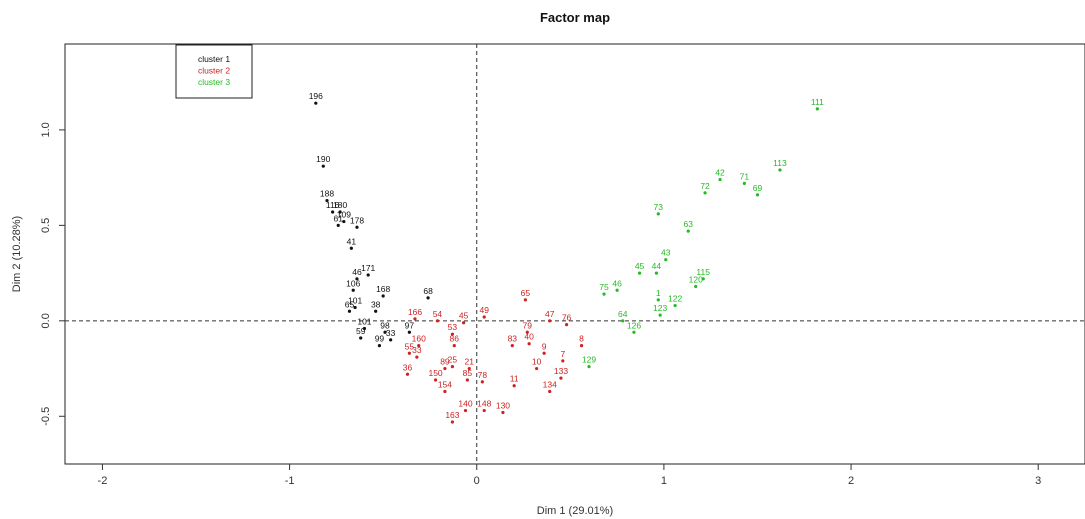 The image size is (1085, 519). I want to click on data-point-label: 171, so click(368, 268).